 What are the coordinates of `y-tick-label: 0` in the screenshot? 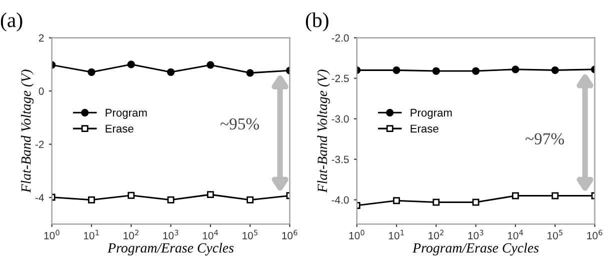 It's located at (41, 91).